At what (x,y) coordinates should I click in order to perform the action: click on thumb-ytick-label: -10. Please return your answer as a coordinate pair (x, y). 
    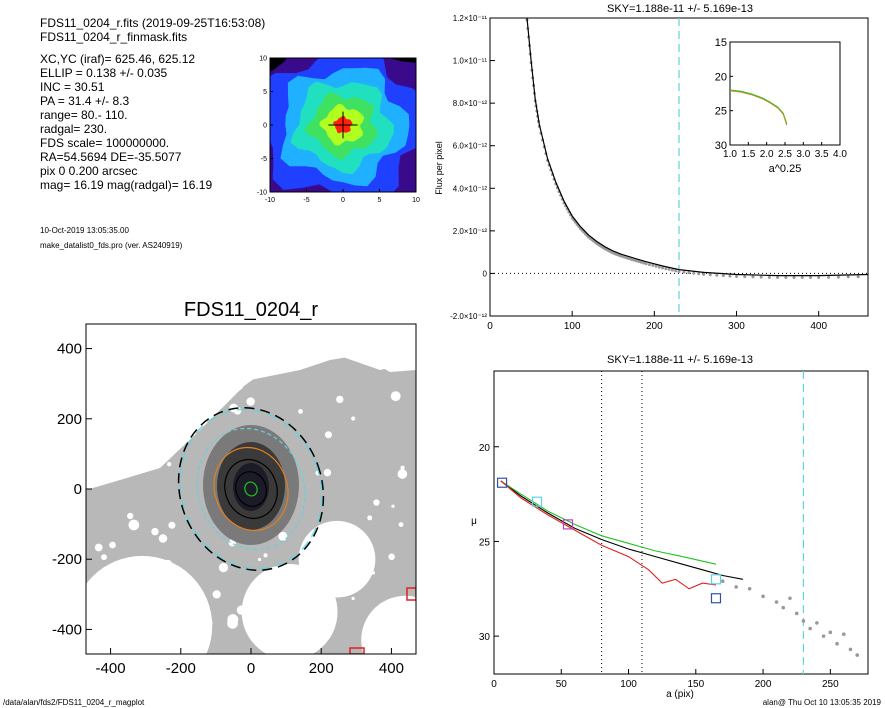
    Looking at the image, I should click on (262, 193).